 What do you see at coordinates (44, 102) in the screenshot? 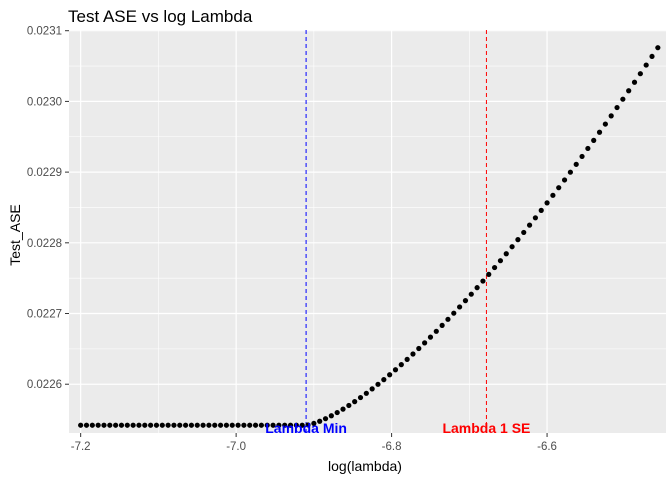
I see `y-tick-label: 0.0230` at bounding box center [44, 102].